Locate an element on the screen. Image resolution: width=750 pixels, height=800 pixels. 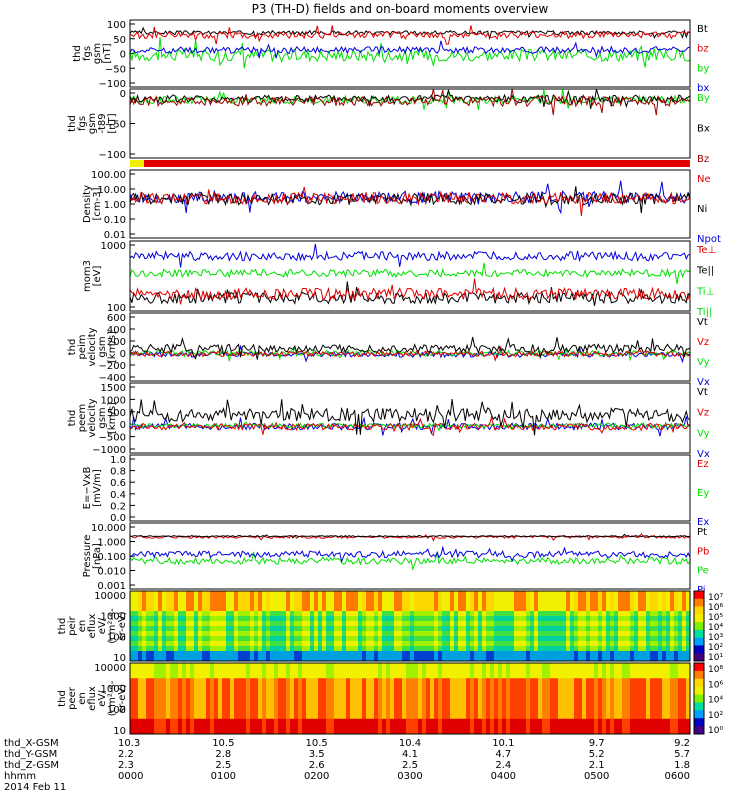
xaxis-value: 2.2 is located at coordinates (126, 754).